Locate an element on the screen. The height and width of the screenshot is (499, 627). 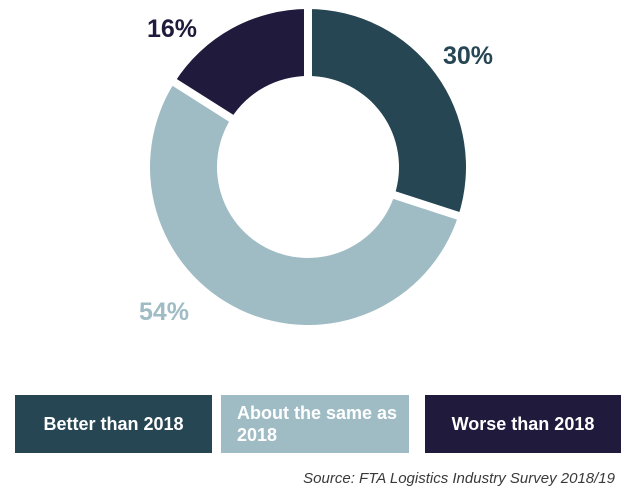
legend-item-worse: Worse than 2018 is located at coordinates (523, 424).